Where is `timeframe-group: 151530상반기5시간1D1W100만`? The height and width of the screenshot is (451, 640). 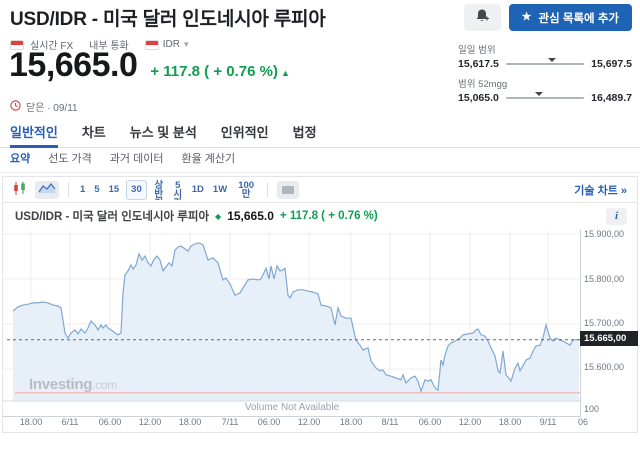 timeframe-group: 151530상반기5시간1D1W100만 is located at coordinates (168, 189).